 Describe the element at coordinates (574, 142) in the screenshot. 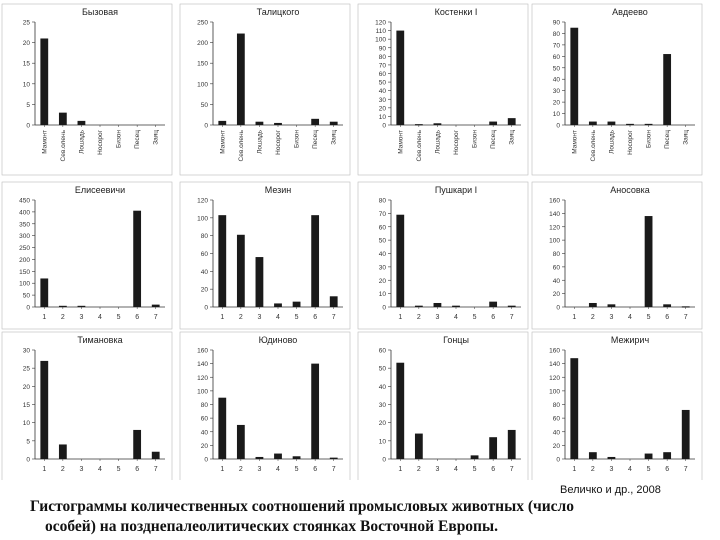

I see `category-label: Мамонт` at that location.